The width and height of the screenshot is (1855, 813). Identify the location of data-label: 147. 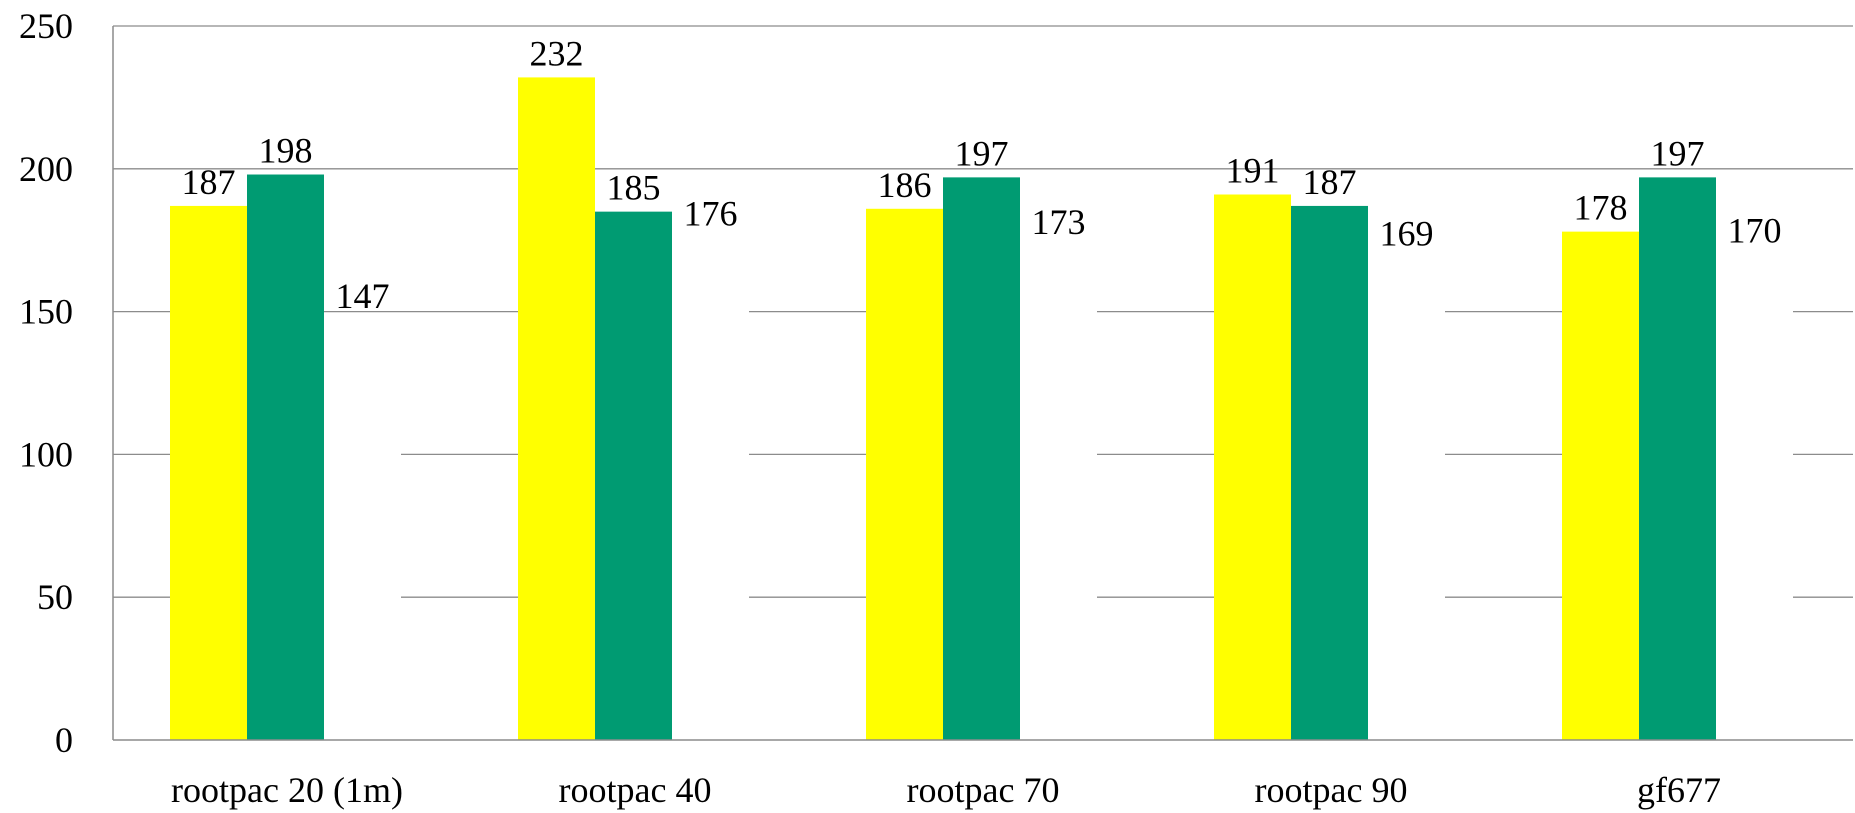
(363, 296).